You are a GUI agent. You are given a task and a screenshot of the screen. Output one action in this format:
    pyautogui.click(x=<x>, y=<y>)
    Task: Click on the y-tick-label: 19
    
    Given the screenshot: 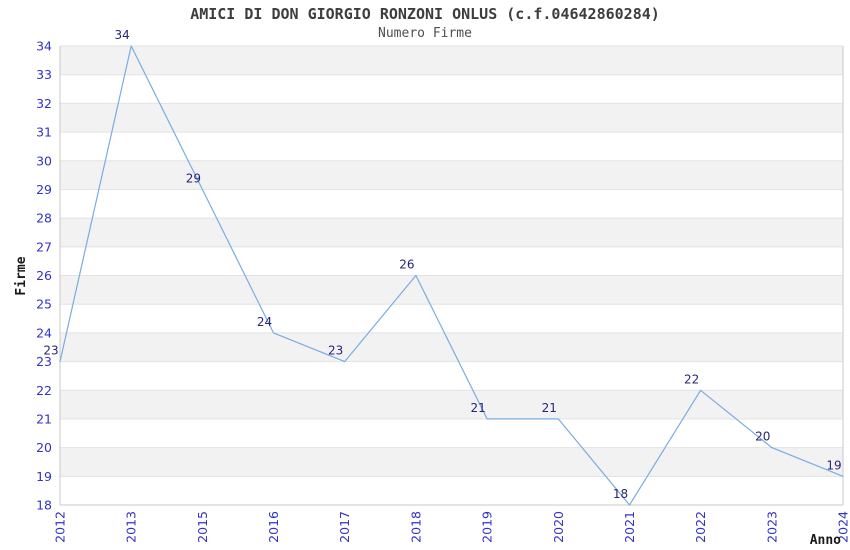 What is the action you would take?
    pyautogui.click(x=44, y=476)
    